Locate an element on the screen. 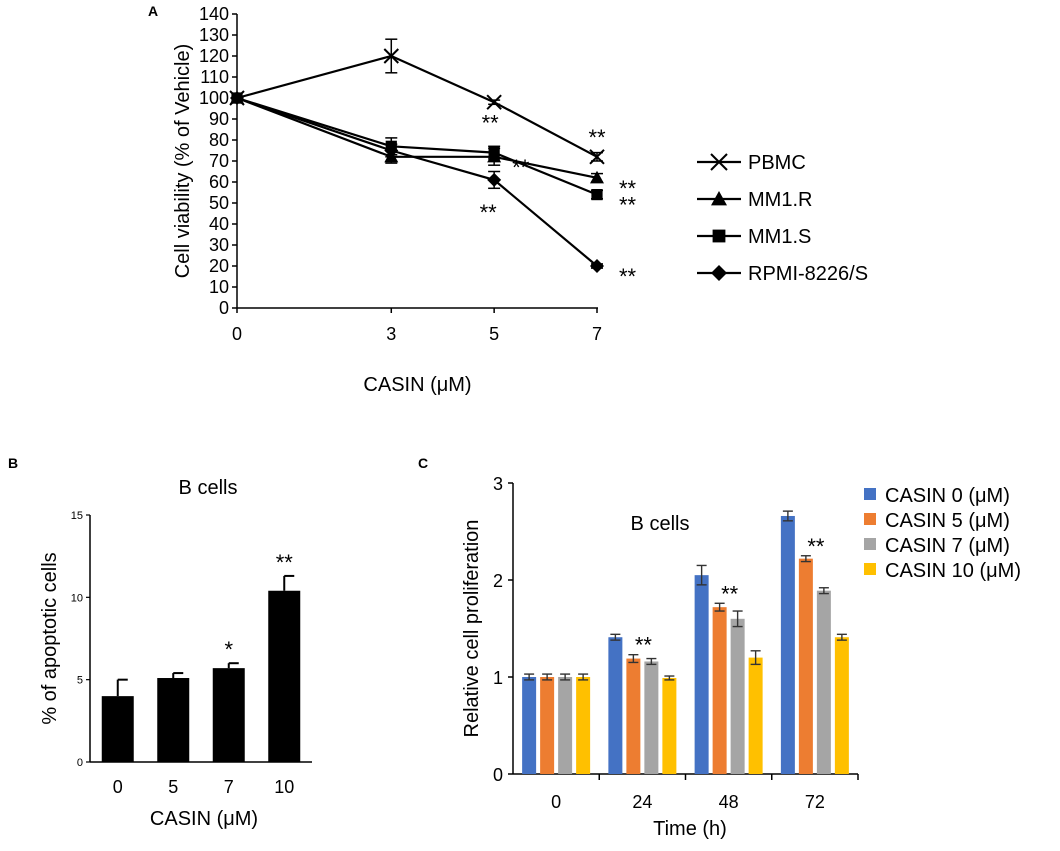 This screenshot has height=851, width=1060. c-x-axis-label: Time (h) is located at coordinates (690, 829).